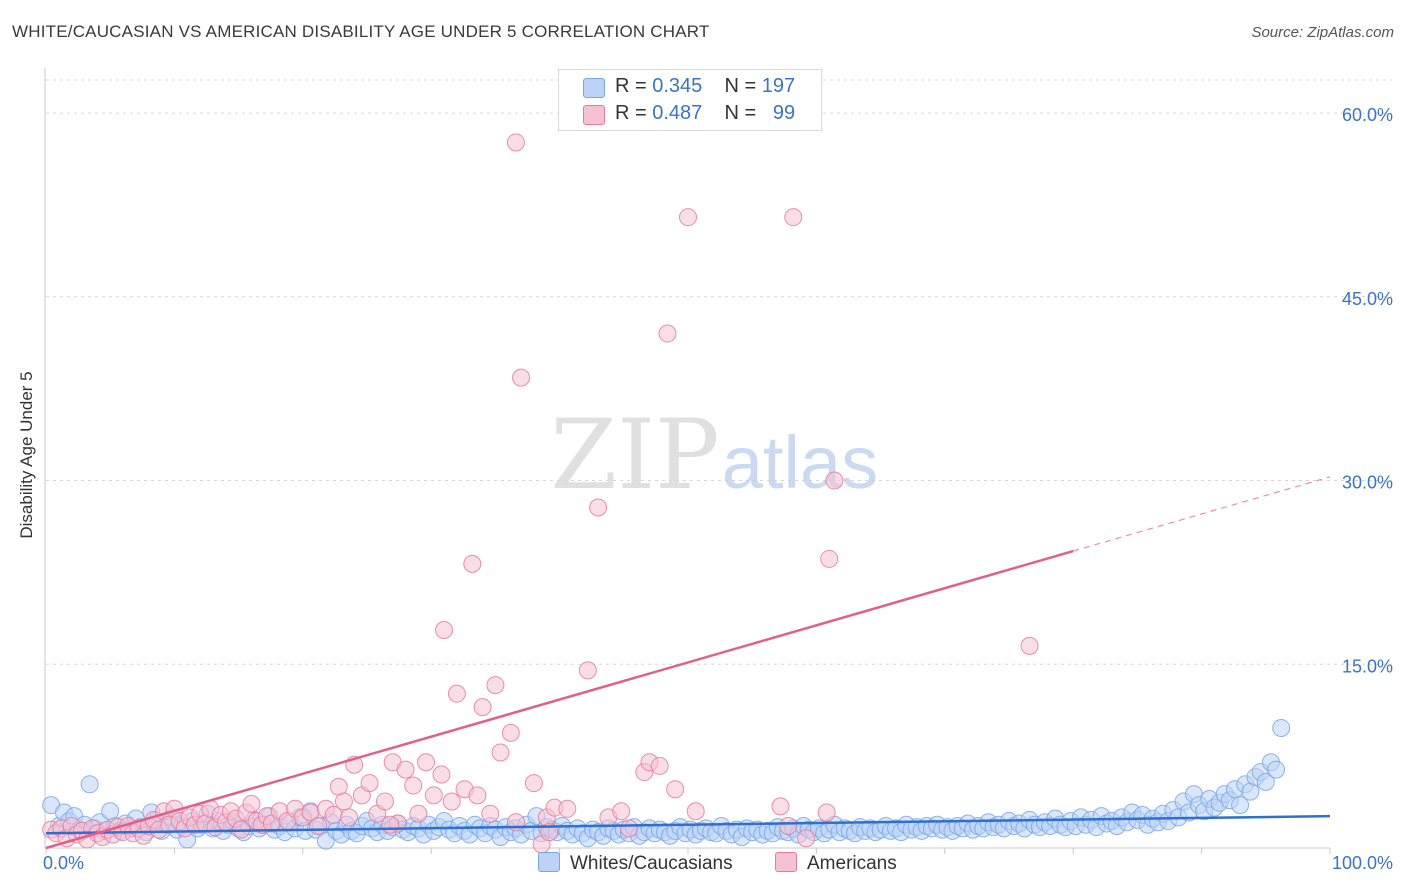  Describe the element at coordinates (688, 824) in the screenshot. I see `trend-line-whites` at that location.